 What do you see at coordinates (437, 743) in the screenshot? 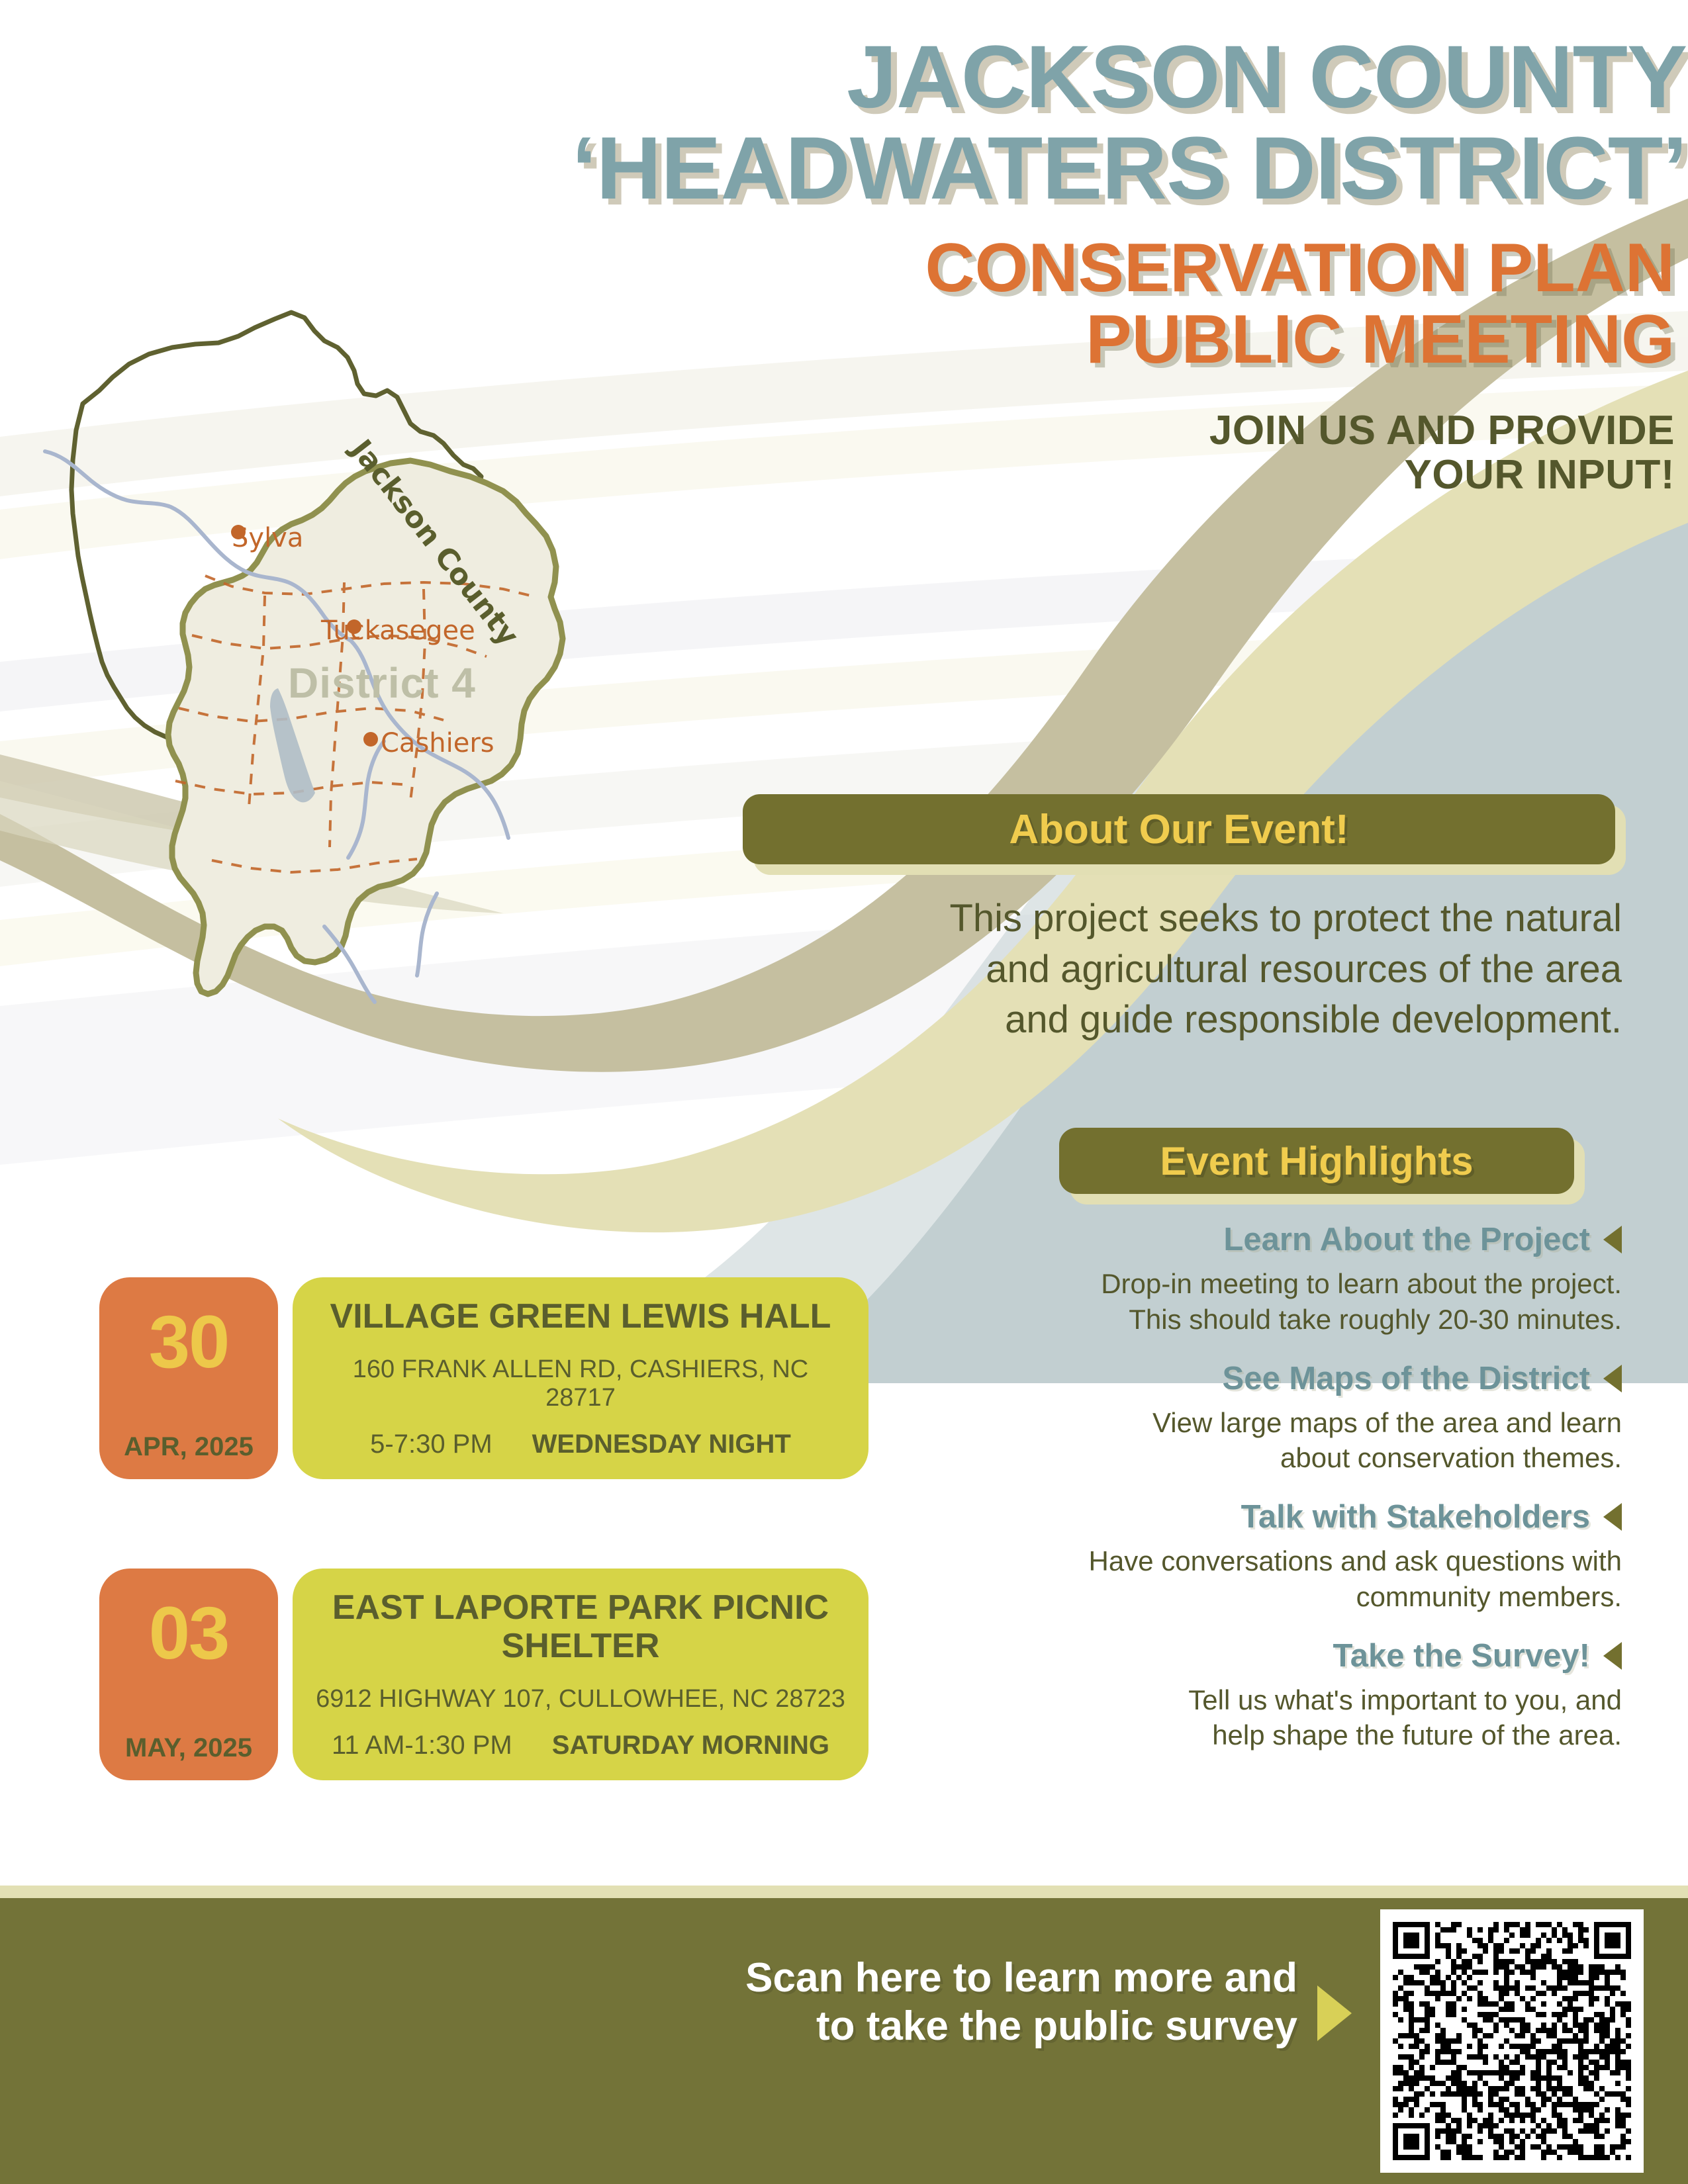
I see `map-city-label-cashiers: Cashiers` at bounding box center [437, 743].